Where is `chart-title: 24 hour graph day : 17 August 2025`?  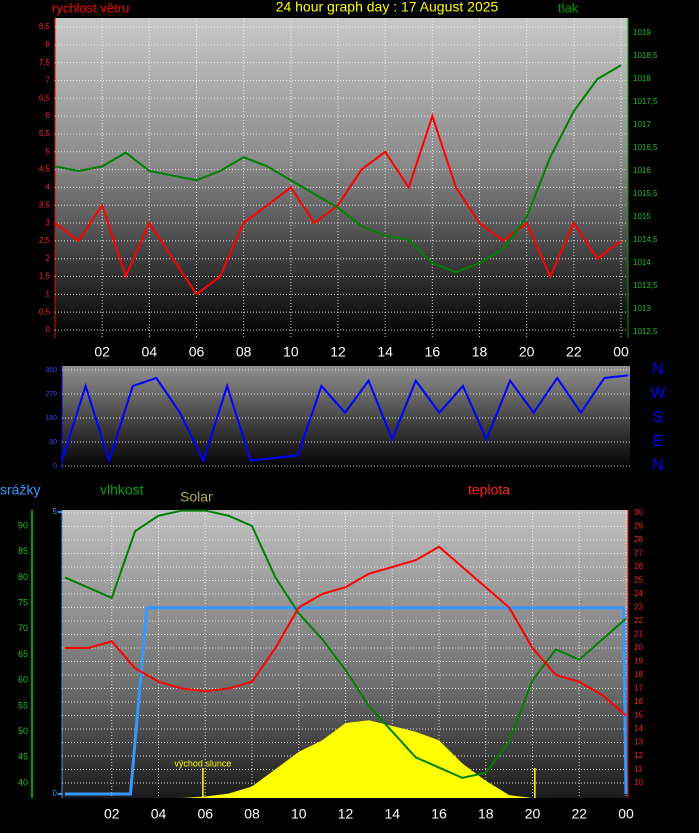
chart-title: 24 hour graph day : 17 August 2025 is located at coordinates (387, 7).